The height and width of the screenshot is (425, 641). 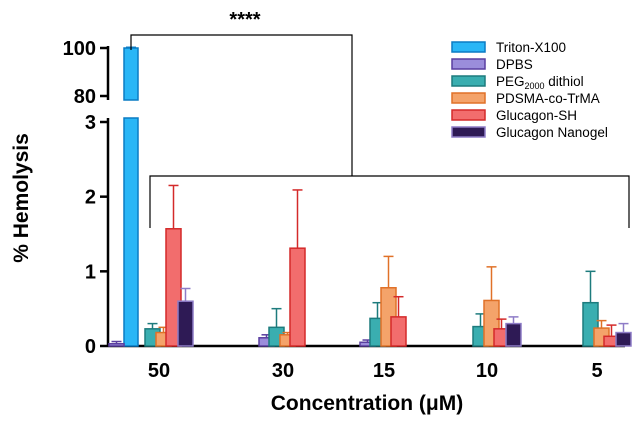 I want to click on significance-bracket-groups, so click(x=389, y=201).